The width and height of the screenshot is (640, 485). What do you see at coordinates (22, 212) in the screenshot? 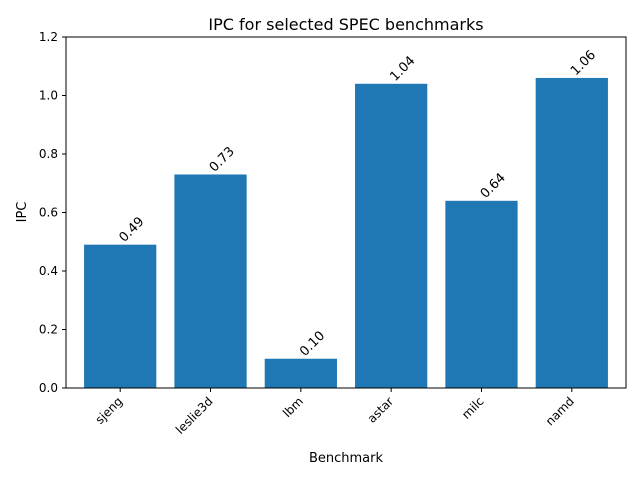
I see `y-axis-label: IPC` at bounding box center [22, 212].